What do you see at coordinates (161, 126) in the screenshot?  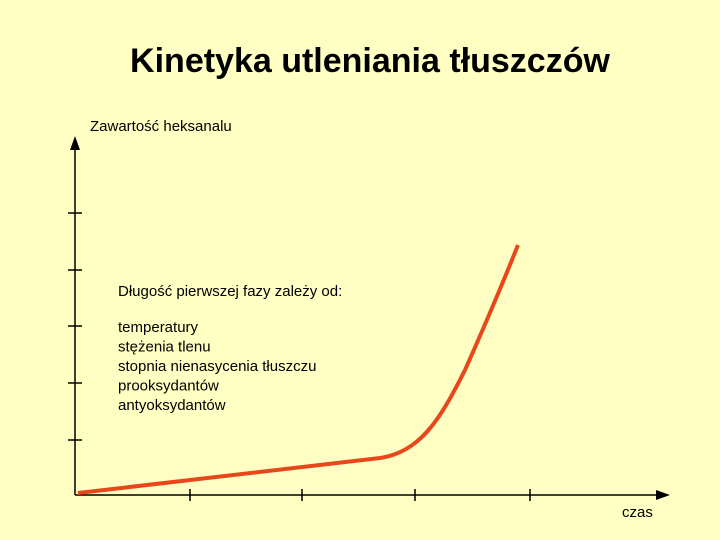 I see `y-axis-label: Zawartość heksanalu` at bounding box center [161, 126].